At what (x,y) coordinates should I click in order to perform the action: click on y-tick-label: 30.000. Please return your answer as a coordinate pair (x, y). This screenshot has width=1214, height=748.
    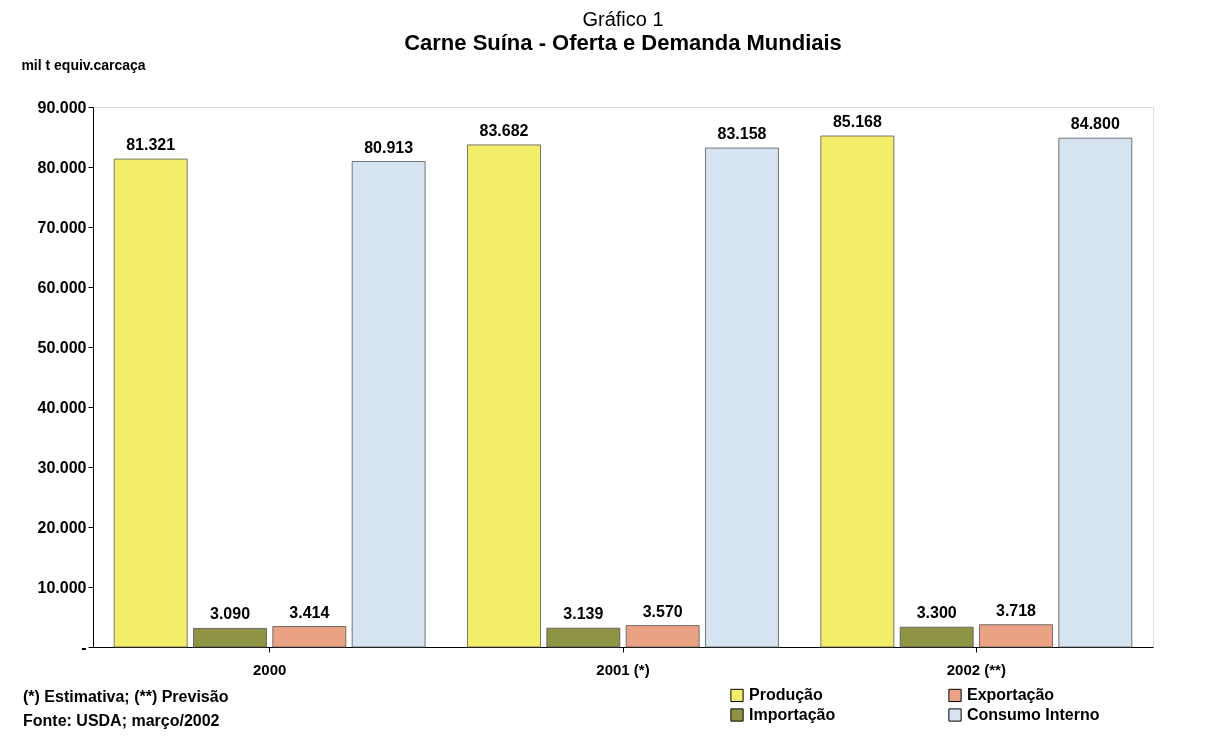
    Looking at the image, I should click on (62, 467).